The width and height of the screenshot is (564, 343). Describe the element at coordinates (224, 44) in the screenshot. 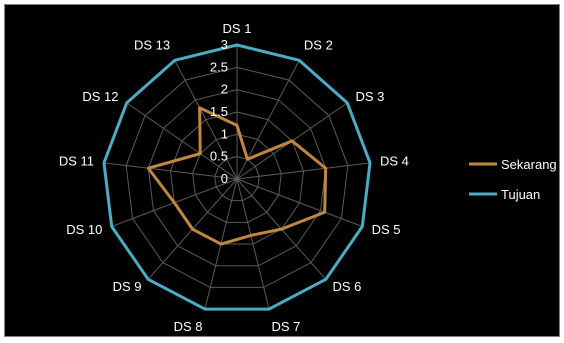

I see `radial-tick-label: 3` at that location.